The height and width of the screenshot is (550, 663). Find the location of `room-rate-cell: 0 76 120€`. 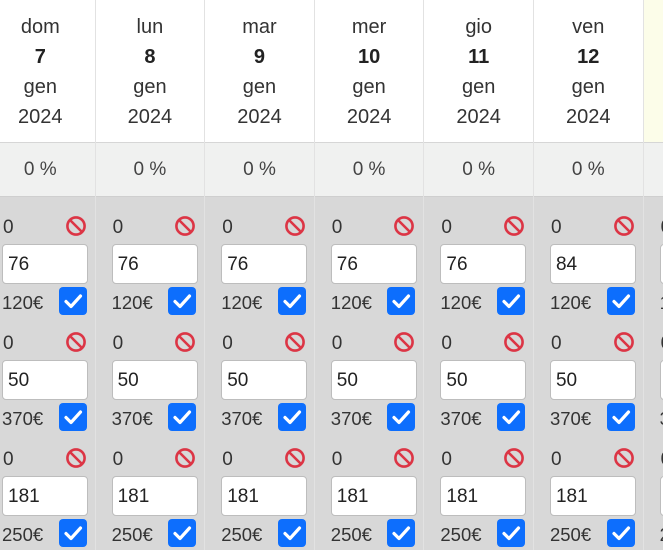

room-rate-cell: 0 76 120€ is located at coordinates (47, 263).